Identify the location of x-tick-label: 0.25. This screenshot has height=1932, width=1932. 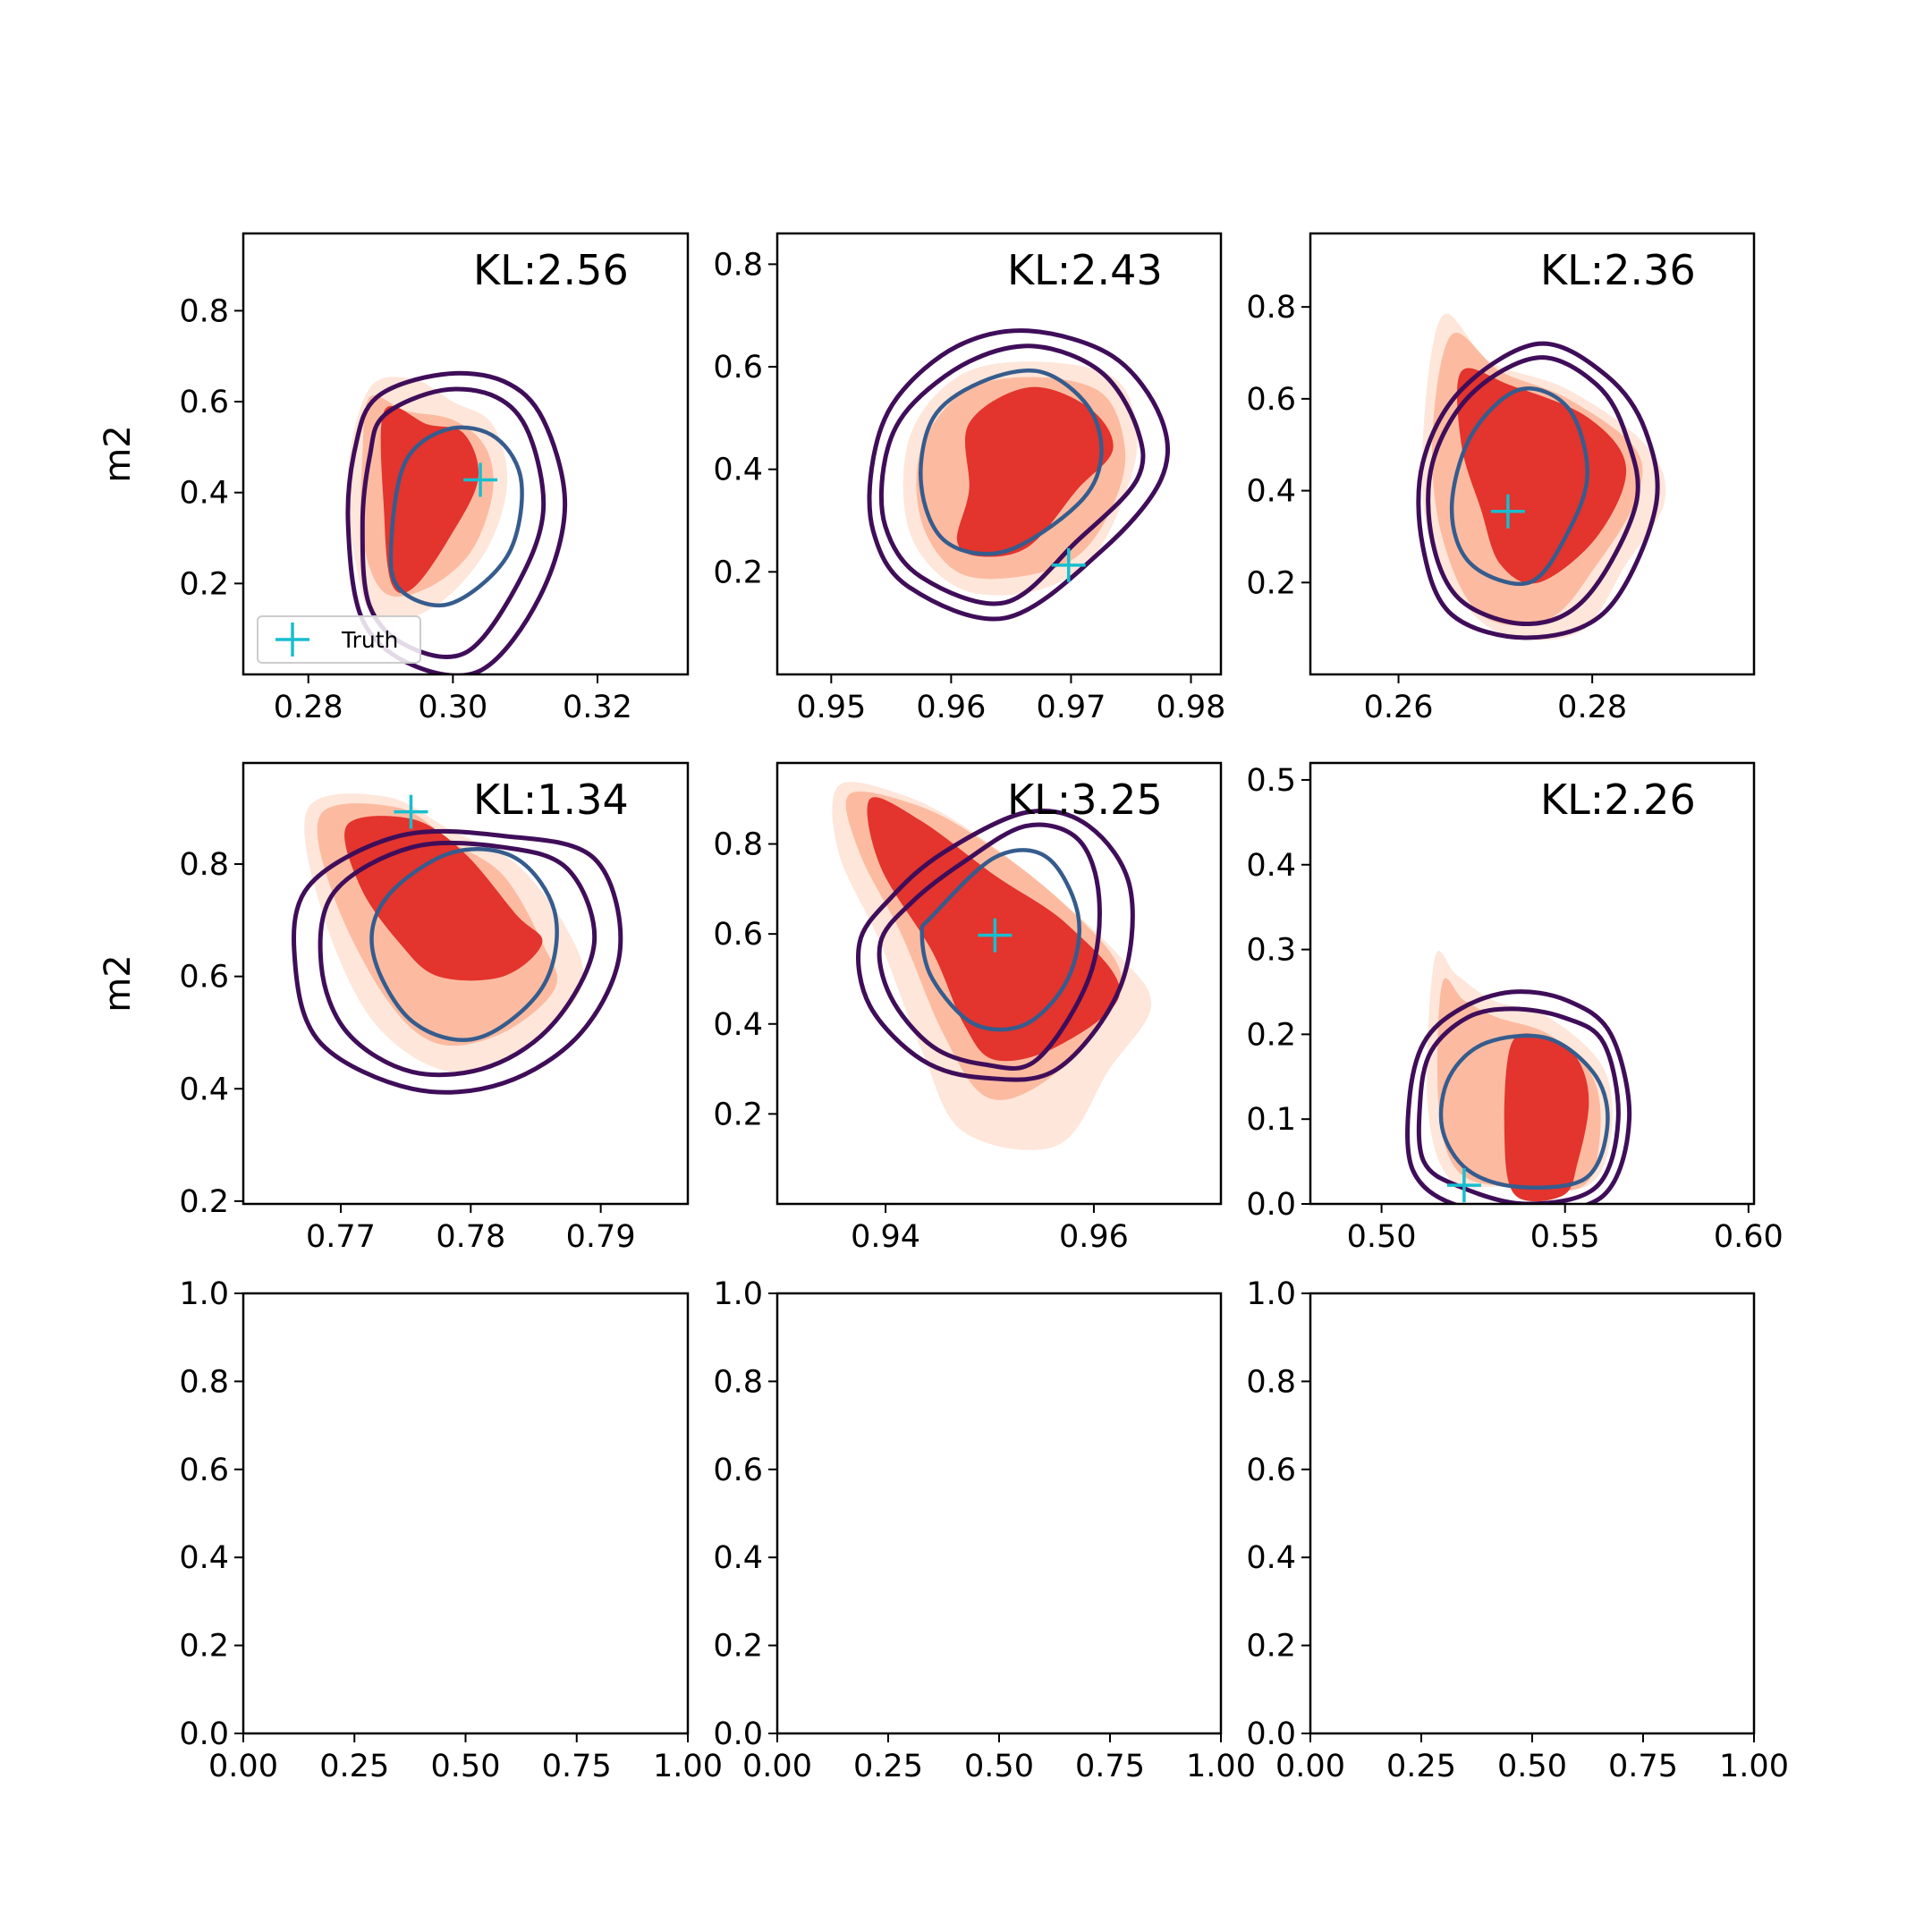
(1421, 1766).